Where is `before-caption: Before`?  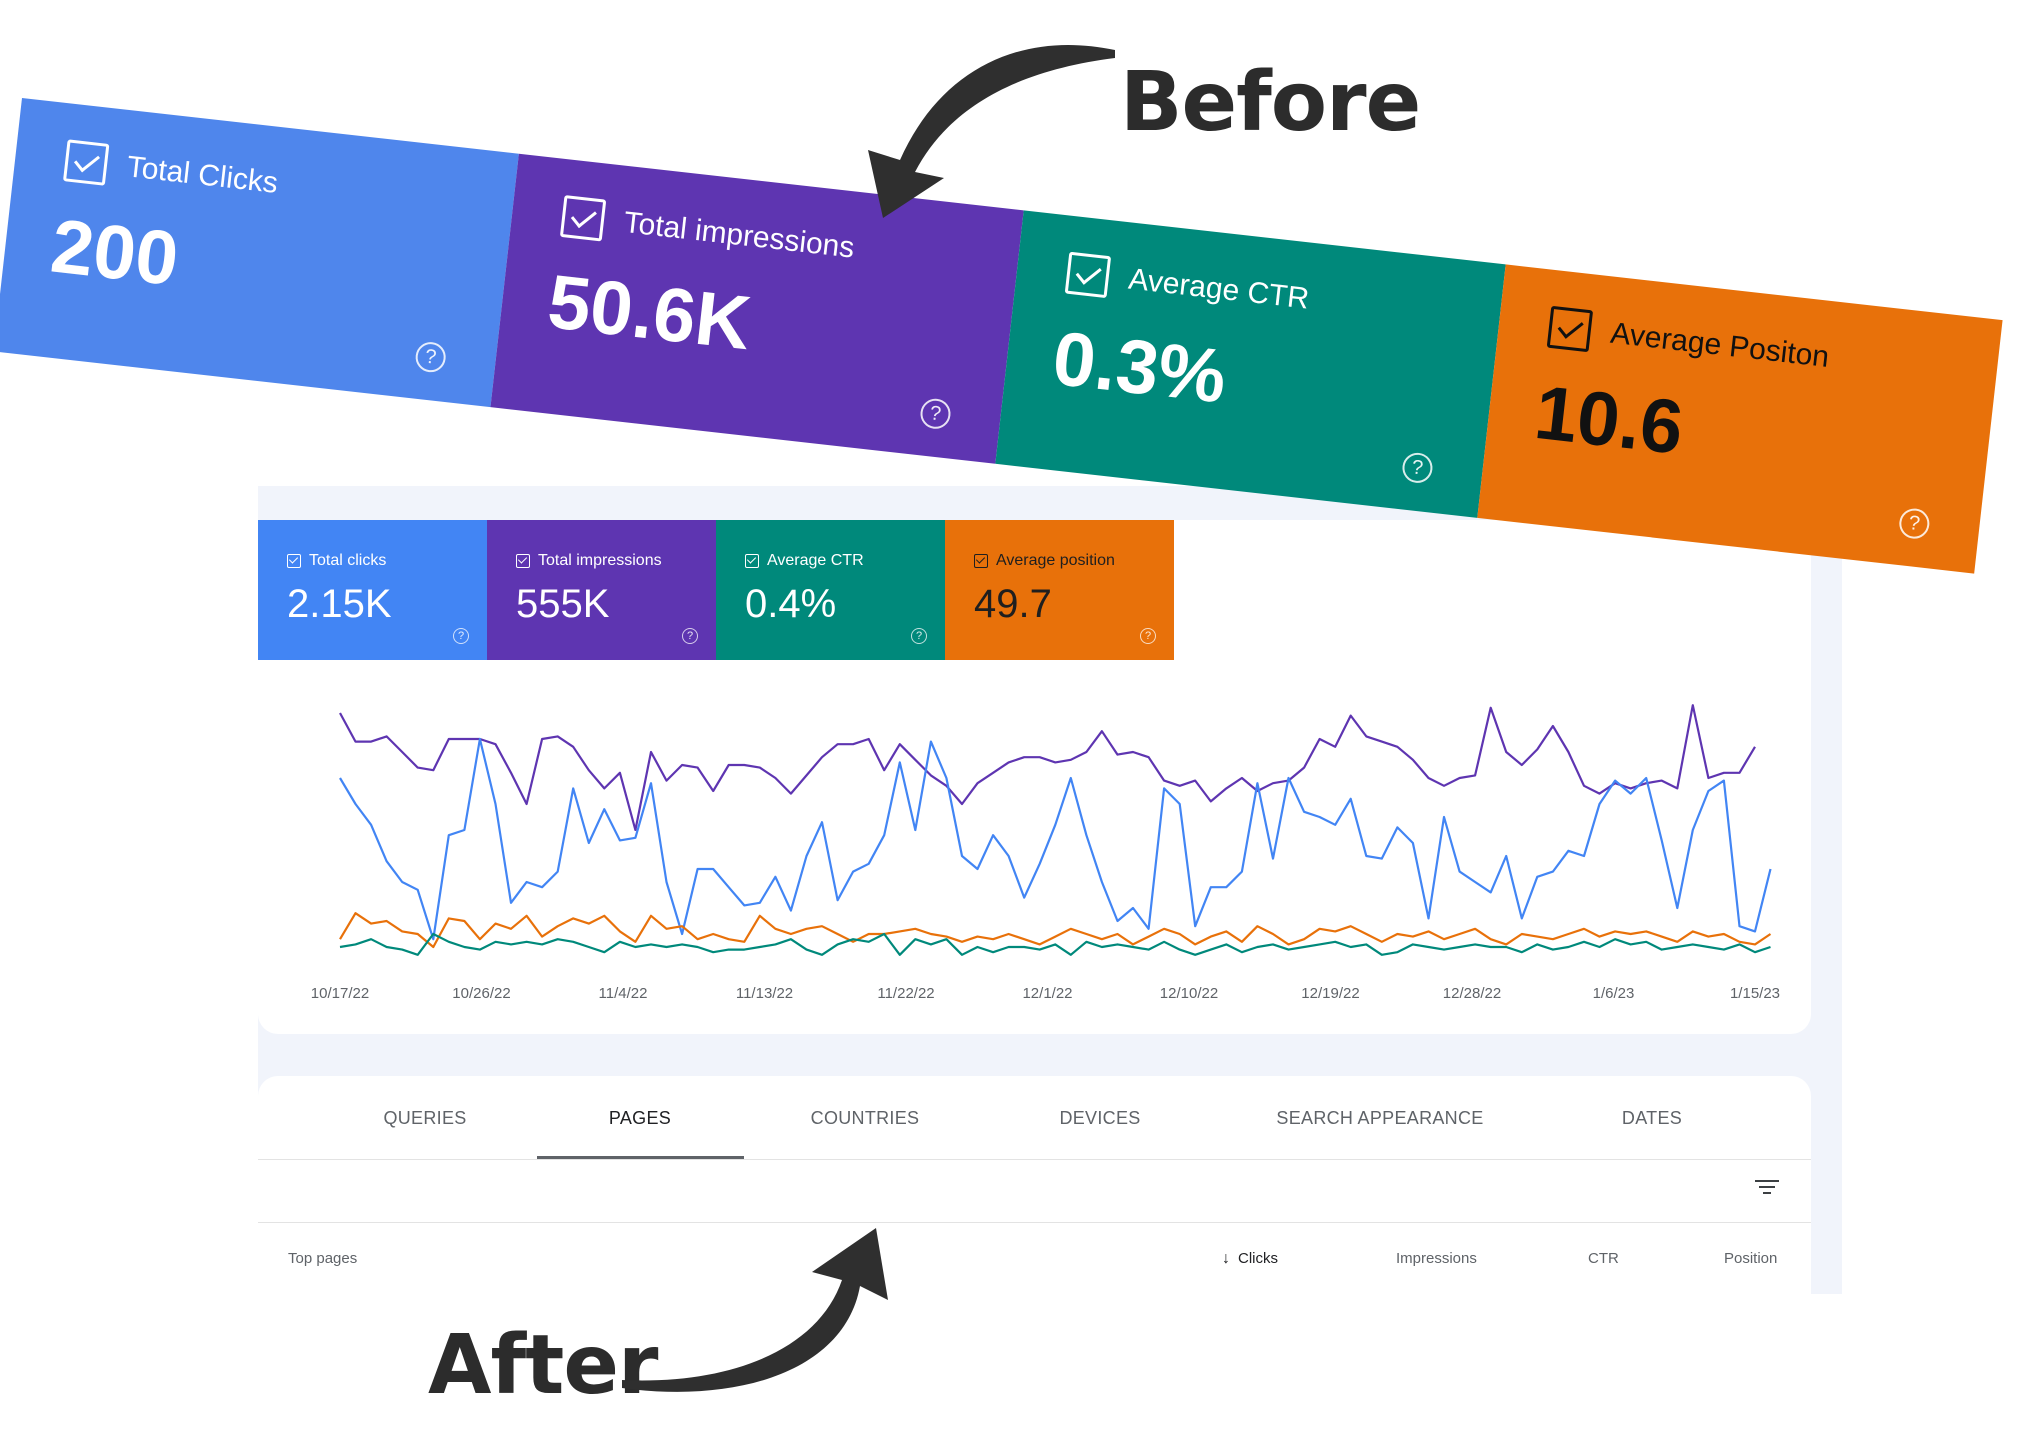 before-caption: Before is located at coordinates (1270, 102).